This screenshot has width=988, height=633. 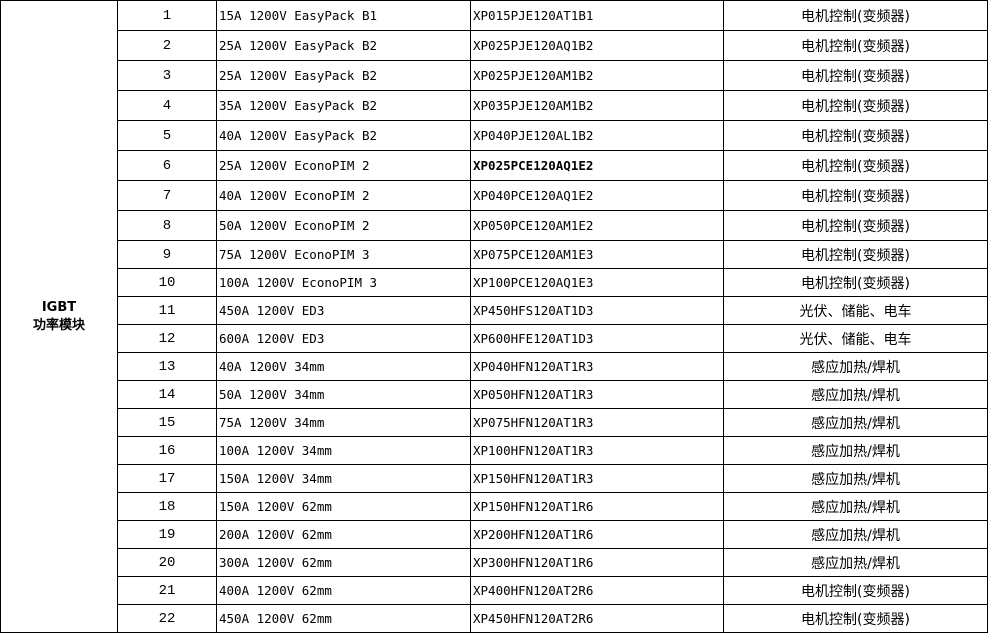 I want to click on table-row: 18 150A 1200V 62mm XP150HFN120AT1R6 感应加热/焊机, so click(x=494, y=506).